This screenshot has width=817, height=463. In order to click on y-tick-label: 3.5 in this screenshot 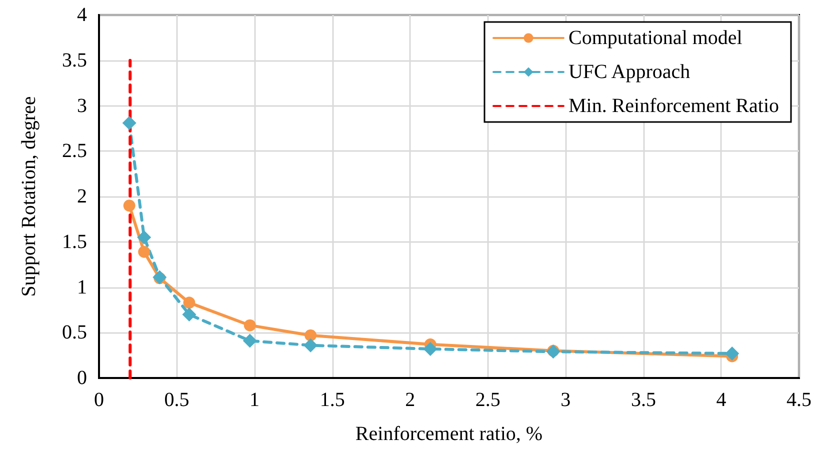, I will do `click(74, 60)`.